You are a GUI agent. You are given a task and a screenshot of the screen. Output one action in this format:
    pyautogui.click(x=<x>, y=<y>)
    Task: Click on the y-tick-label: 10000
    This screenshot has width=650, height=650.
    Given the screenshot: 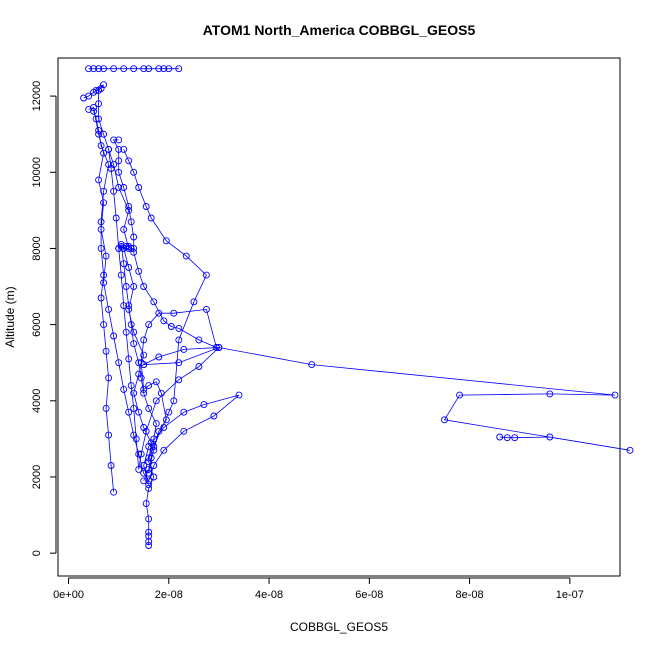 What is the action you would take?
    pyautogui.click(x=37, y=172)
    